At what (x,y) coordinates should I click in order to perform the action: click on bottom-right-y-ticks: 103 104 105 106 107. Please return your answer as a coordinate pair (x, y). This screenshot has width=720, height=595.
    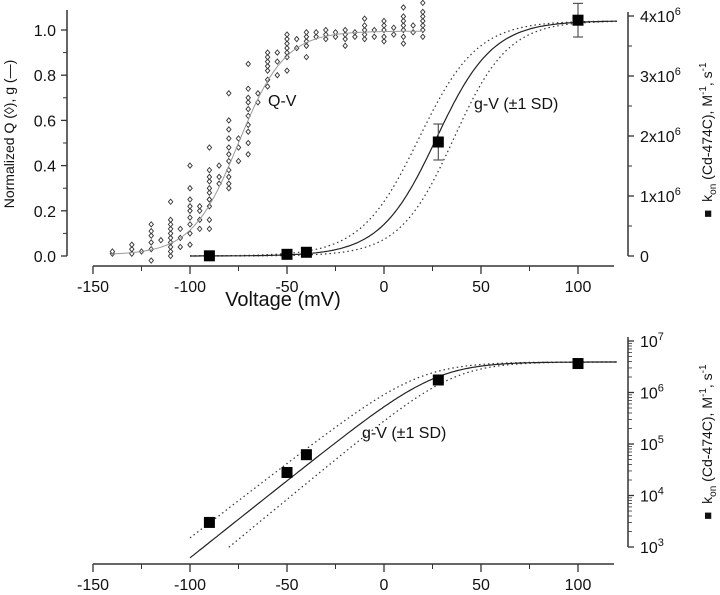
    Looking at the image, I should click on (646, 444).